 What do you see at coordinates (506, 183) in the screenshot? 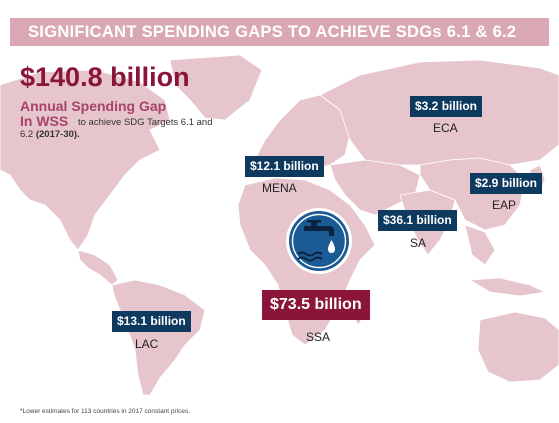
I see `badge-eap: $2.9 billion` at bounding box center [506, 183].